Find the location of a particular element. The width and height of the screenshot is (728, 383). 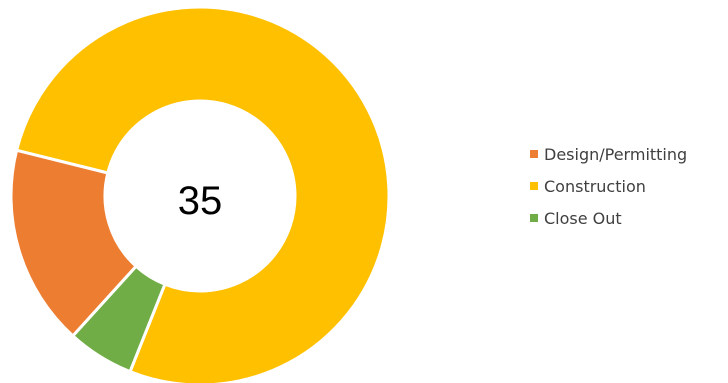

legend-label: Construction is located at coordinates (595, 186).